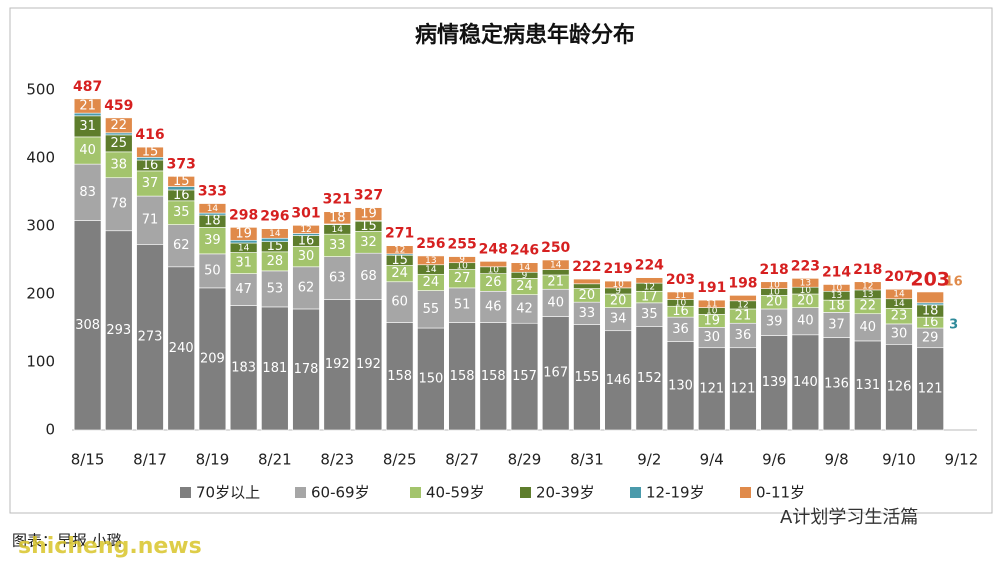  I want to click on legend-label: 20-39岁, so click(565, 493).